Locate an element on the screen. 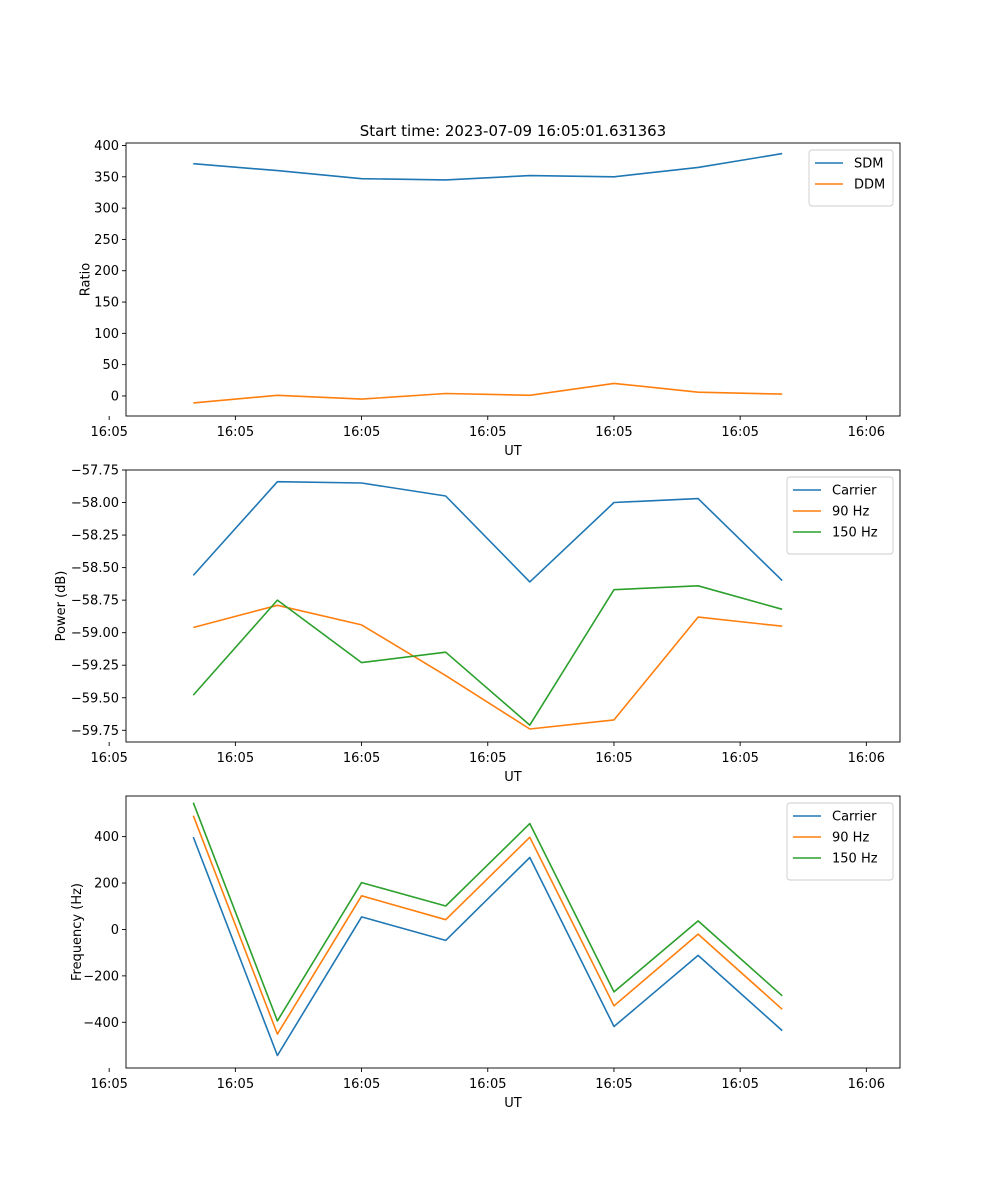 Image resolution: width=1000 pixels, height=1204 pixels. y-tick-label: −59.50 is located at coordinates (95, 698).